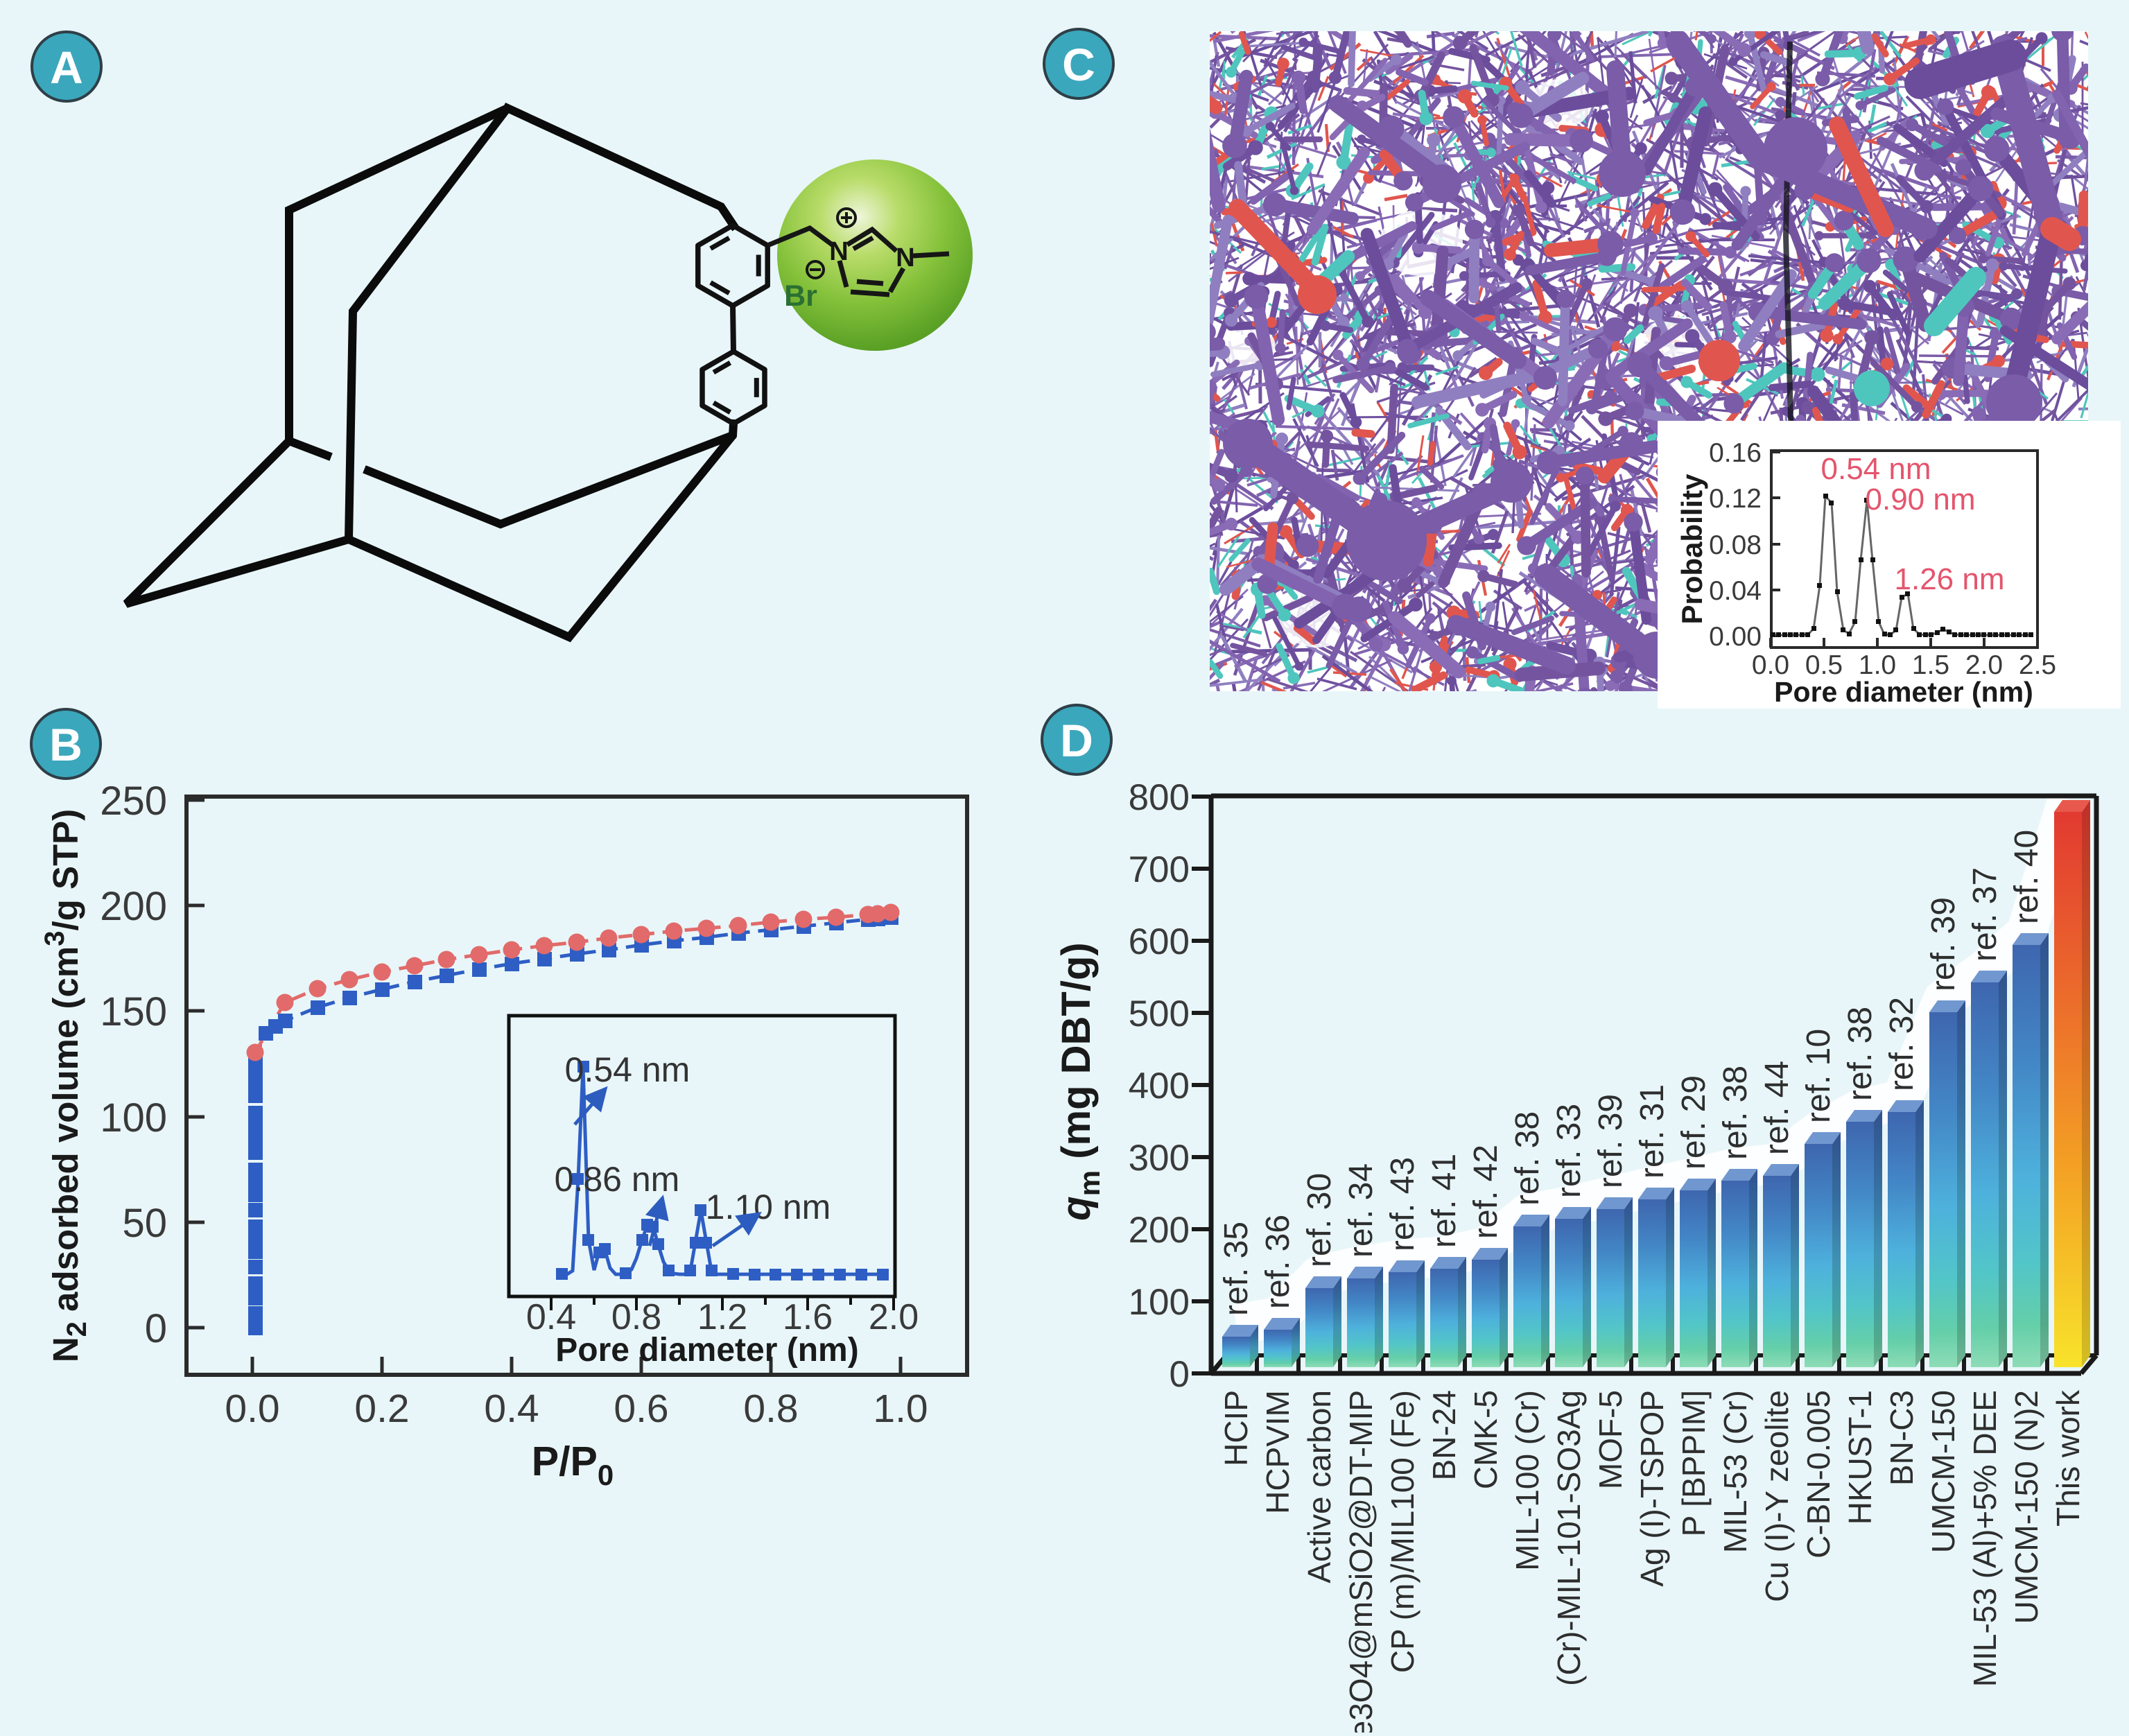 Image resolution: width=2129 pixels, height=1736 pixels. I want to click on svg-text: ref. 35, so click(1236, 1269).